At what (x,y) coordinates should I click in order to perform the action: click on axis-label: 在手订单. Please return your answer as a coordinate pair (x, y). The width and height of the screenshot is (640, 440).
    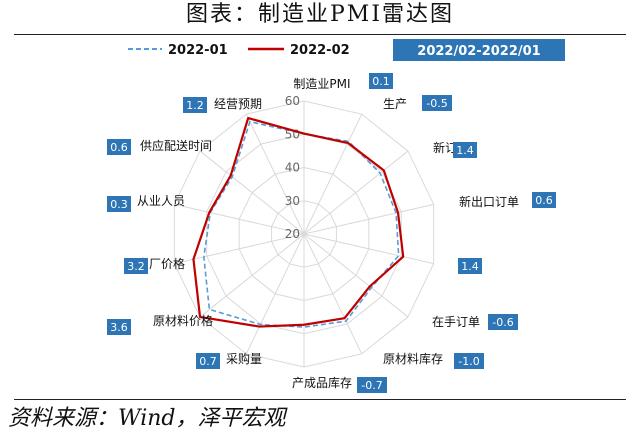
    Looking at the image, I should click on (456, 322).